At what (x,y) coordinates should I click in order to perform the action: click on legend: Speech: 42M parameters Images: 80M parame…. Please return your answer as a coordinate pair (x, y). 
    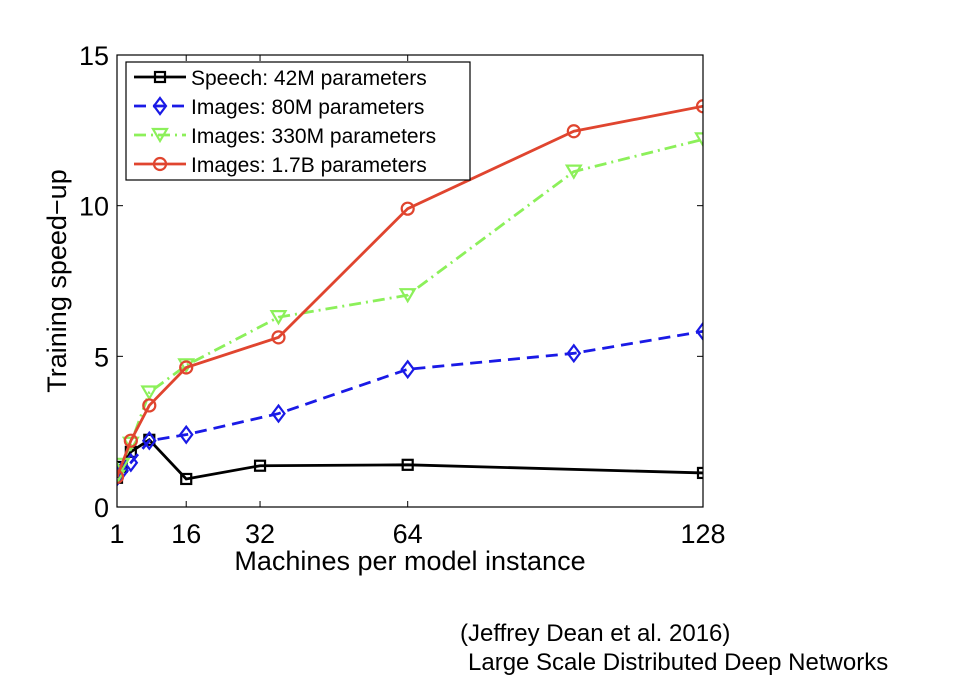
    Looking at the image, I should click on (298, 121).